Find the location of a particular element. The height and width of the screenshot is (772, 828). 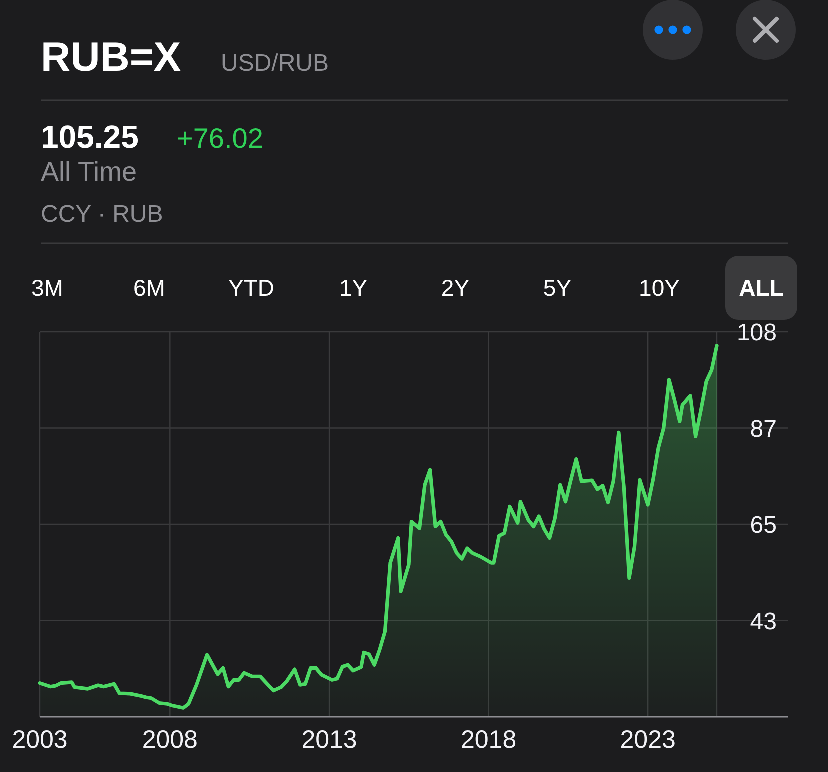

y-tick-label: 108 is located at coordinates (756, 333).